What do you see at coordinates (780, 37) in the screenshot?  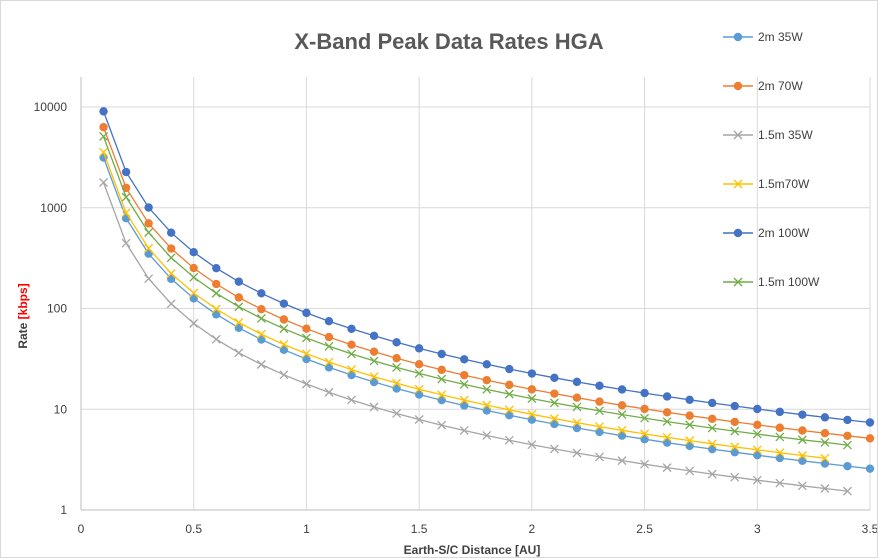 I see `legend-label: 2m 35W` at bounding box center [780, 37].